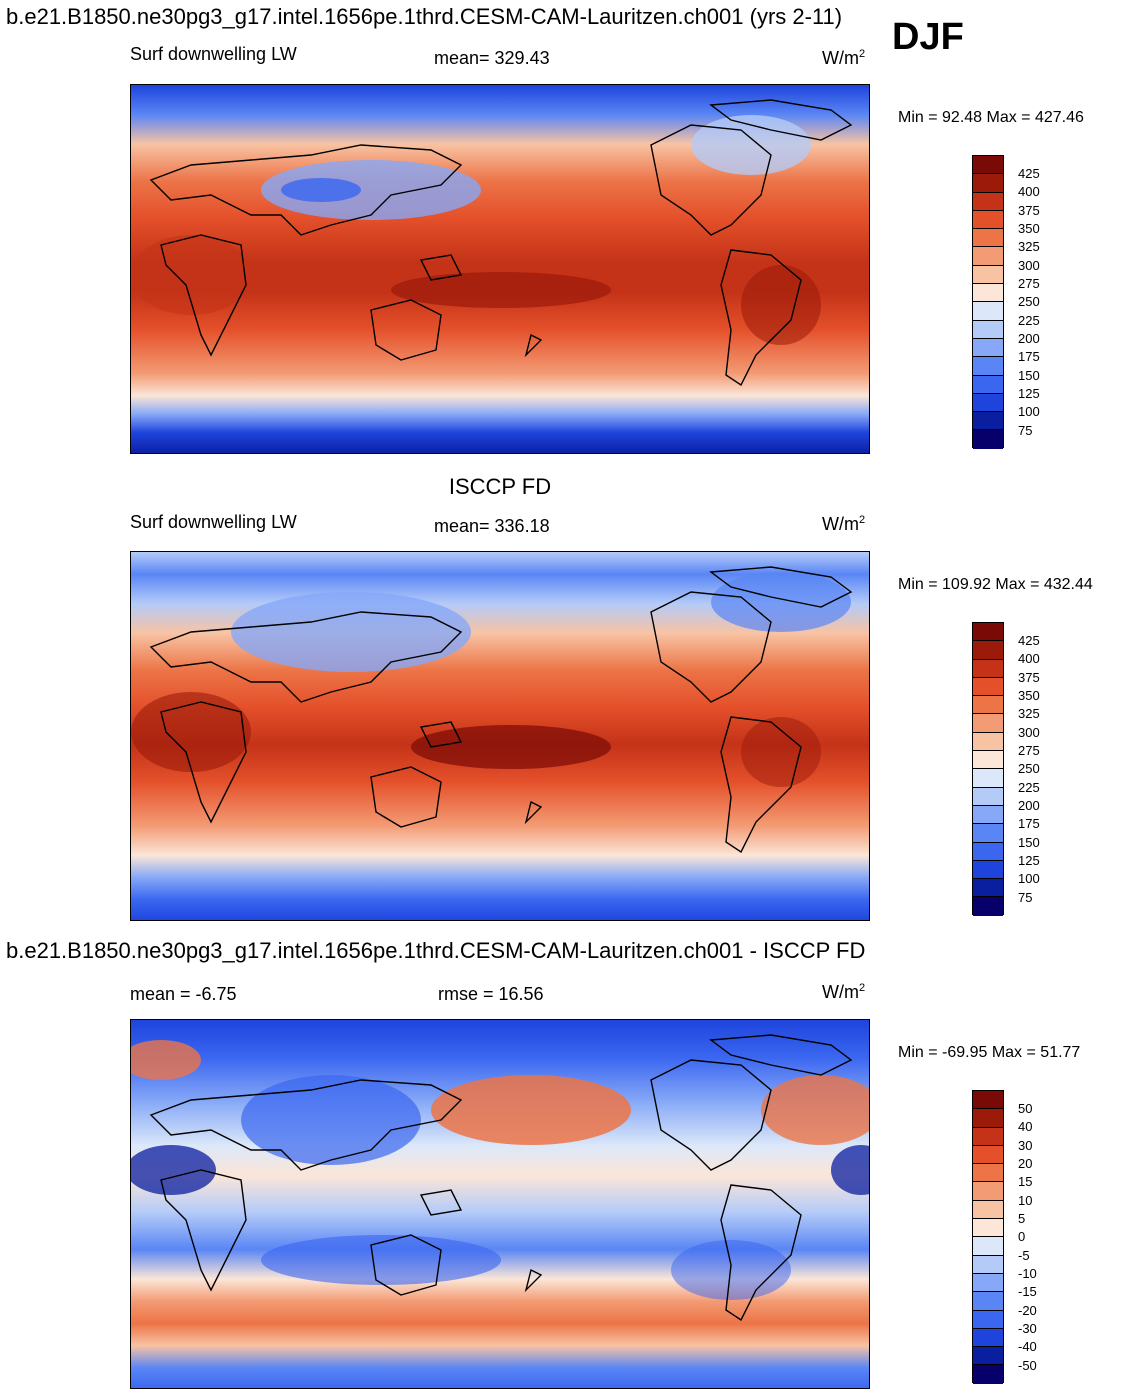 The height and width of the screenshot is (1396, 1126). What do you see at coordinates (1029, 658) in the screenshot?
I see `panel2-tick: 400` at bounding box center [1029, 658].